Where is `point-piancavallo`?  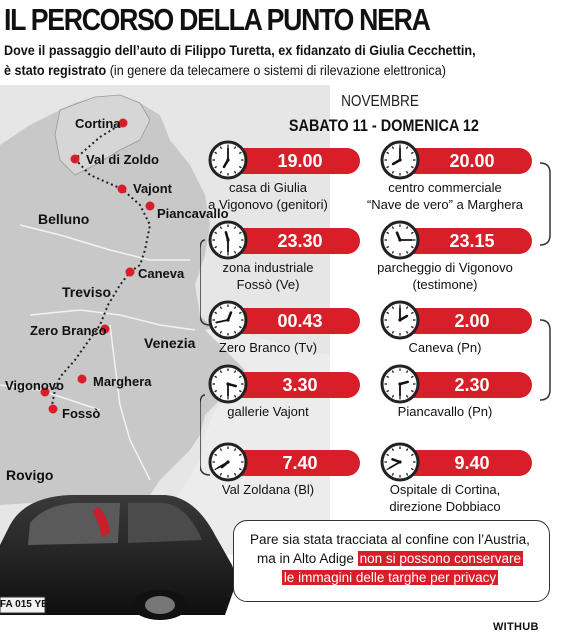 point-piancavallo is located at coordinates (150, 206).